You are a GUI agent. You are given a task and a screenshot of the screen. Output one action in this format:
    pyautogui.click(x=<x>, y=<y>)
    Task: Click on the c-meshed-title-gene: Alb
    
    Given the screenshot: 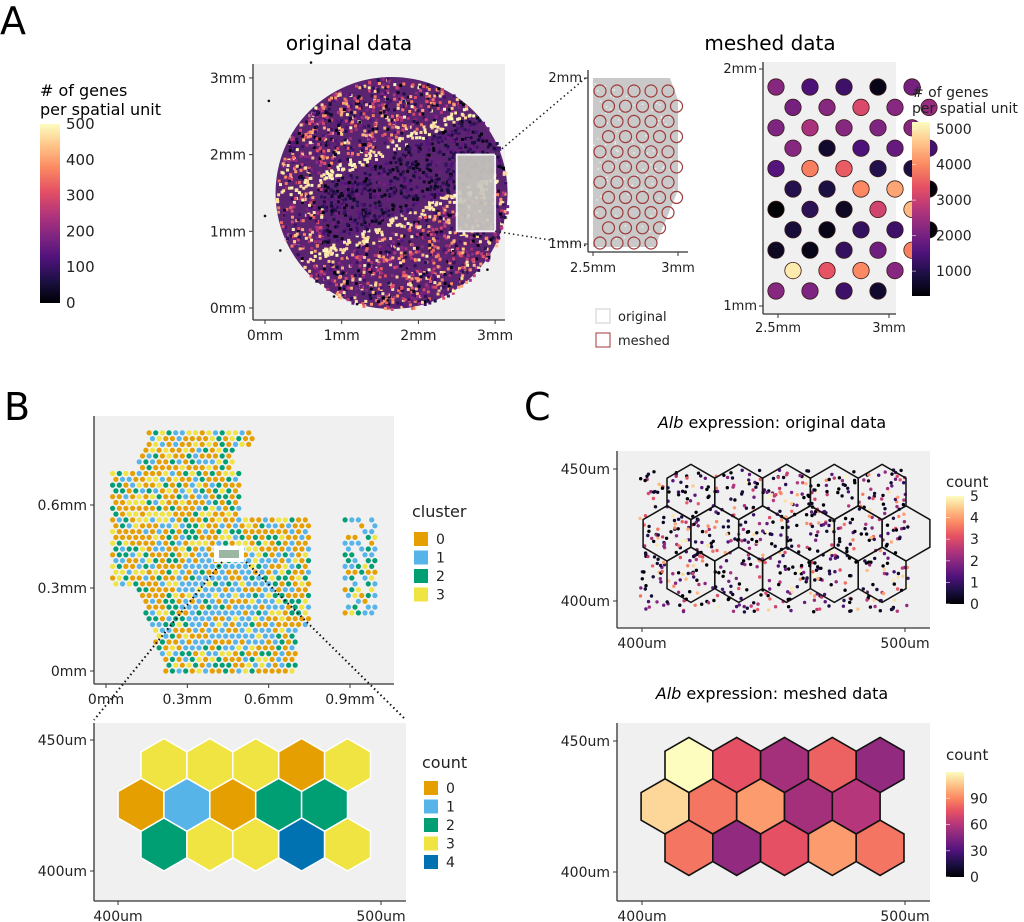 What is the action you would take?
    pyautogui.click(x=668, y=693)
    